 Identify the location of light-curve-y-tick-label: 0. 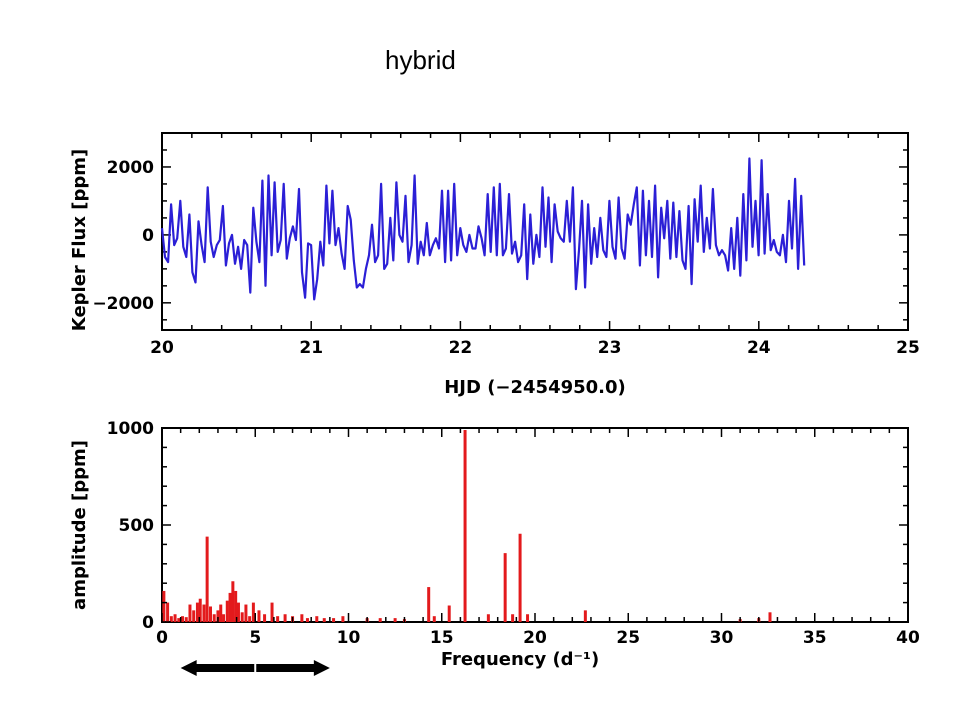
(148, 236).